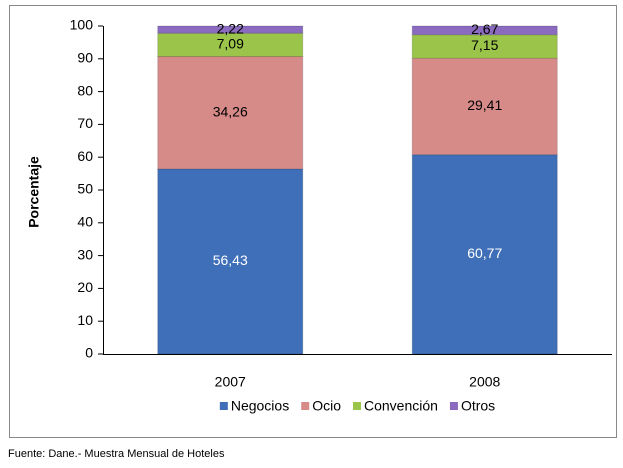 The image size is (623, 468). What do you see at coordinates (484, 45) in the screenshot?
I see `data-label: 7,15` at bounding box center [484, 45].